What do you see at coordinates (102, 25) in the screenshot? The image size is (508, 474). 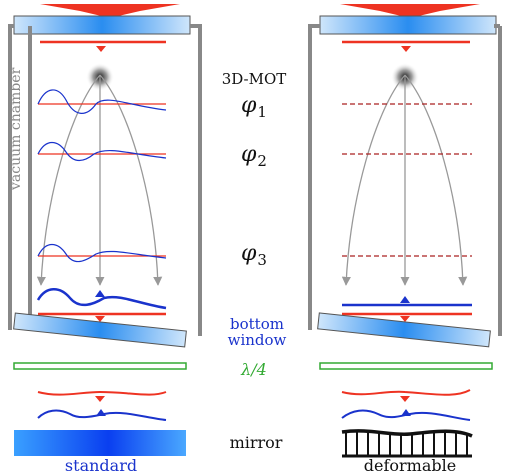 I see `top-window-left` at bounding box center [102, 25].